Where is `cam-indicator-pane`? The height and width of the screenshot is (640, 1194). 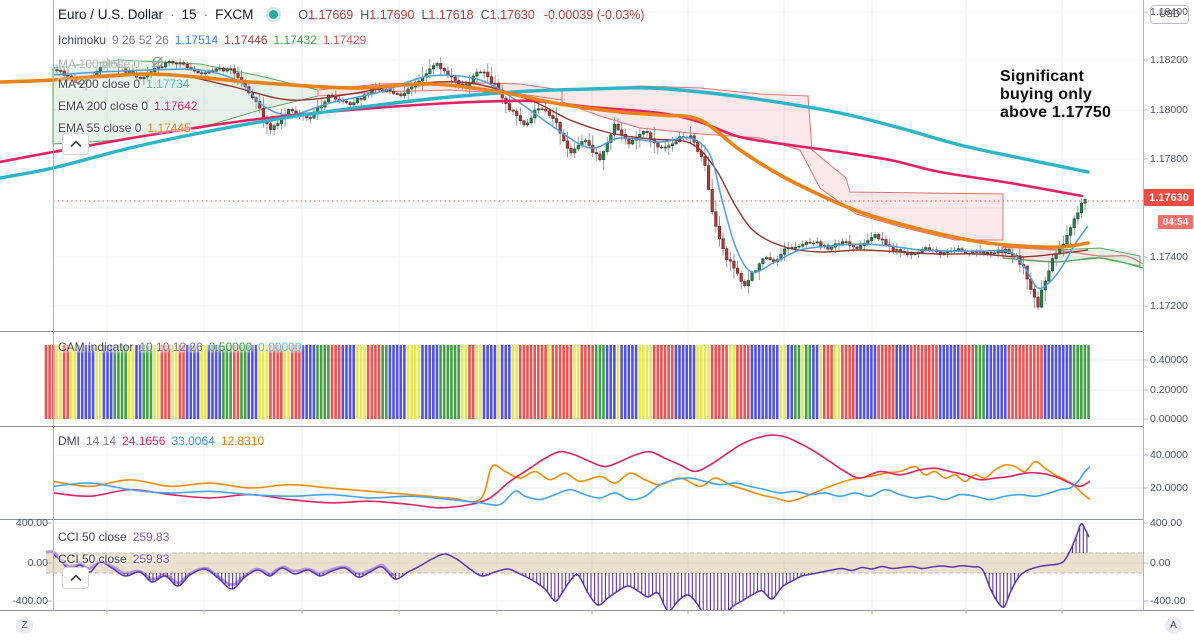
cam-indicator-pane is located at coordinates (567, 382).